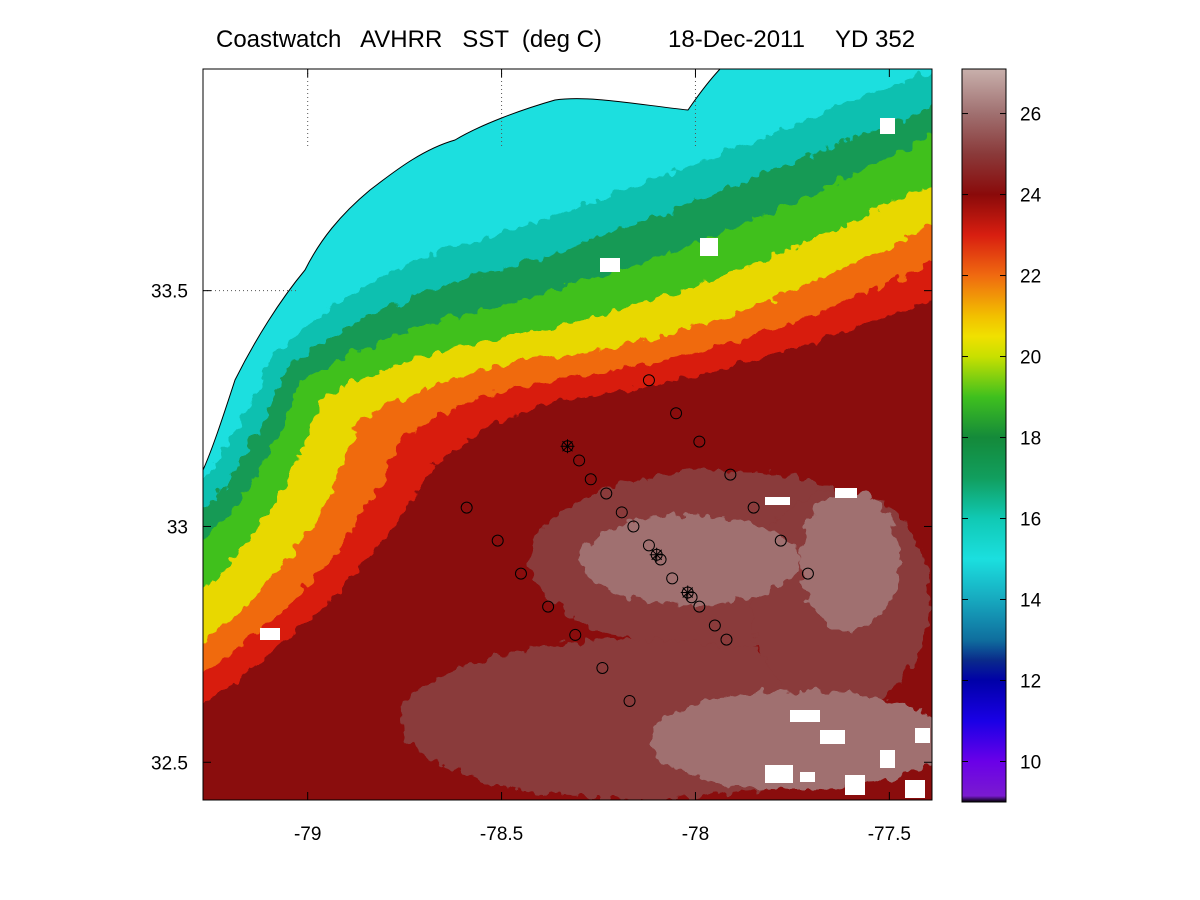 The width and height of the screenshot is (1200, 900). Describe the element at coordinates (791, 740) in the screenshot. I see `sst-patch-hot-southeast` at that location.